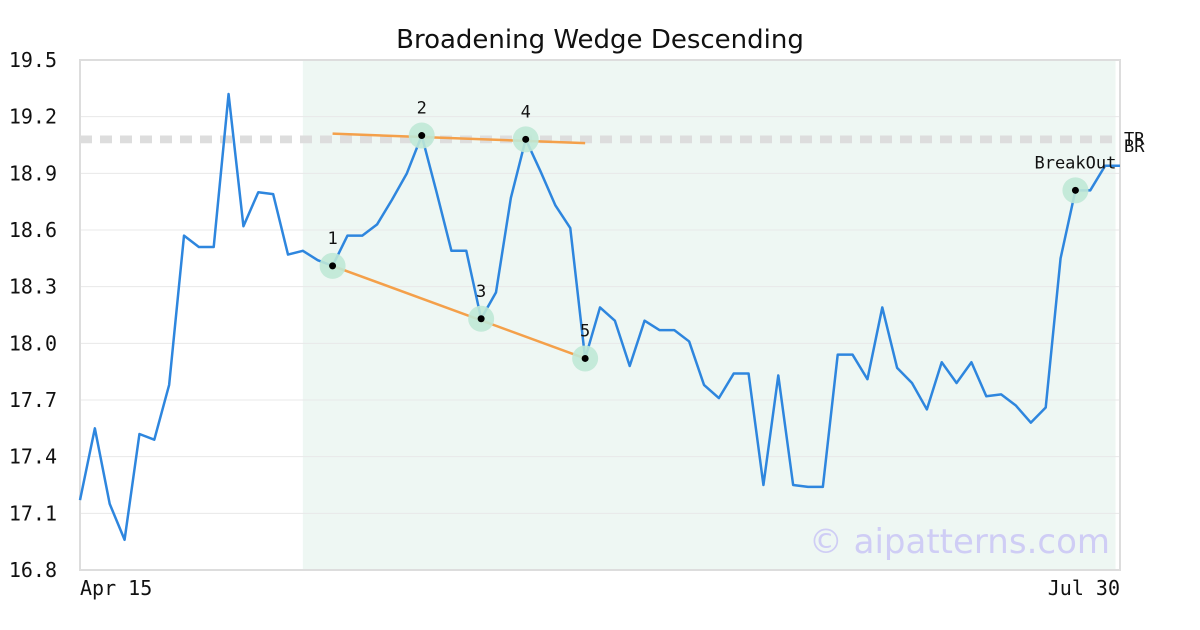  Describe the element at coordinates (33, 287) in the screenshot. I see `y-tick-label: 18.3` at that location.